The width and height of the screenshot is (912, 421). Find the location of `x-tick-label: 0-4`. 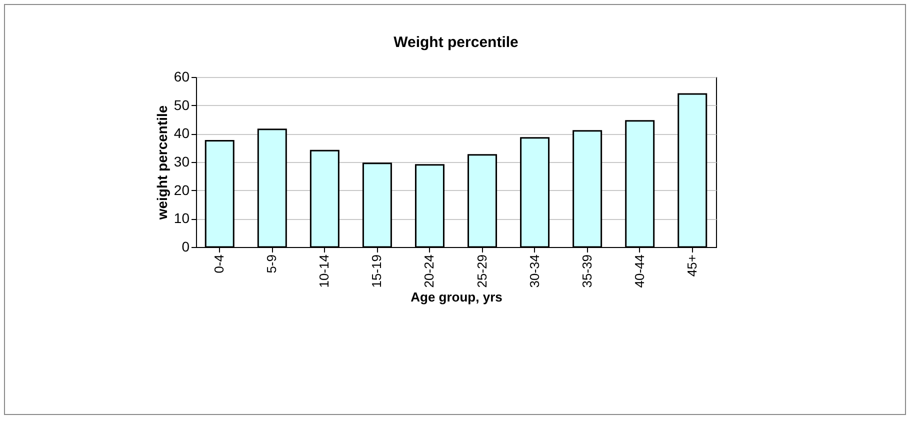

x-tick-label: 0-4 is located at coordinates (219, 264).